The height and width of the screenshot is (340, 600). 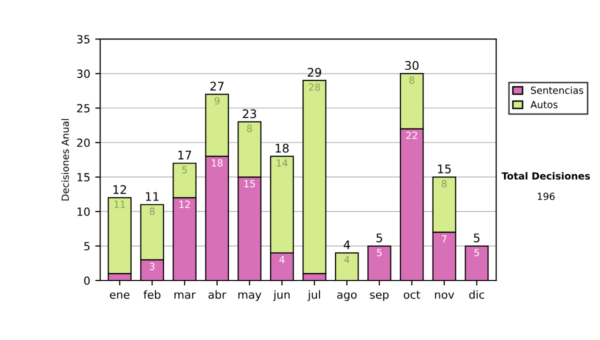 What do you see at coordinates (152, 266) in the screenshot?
I see `data-label: 3` at bounding box center [152, 266].